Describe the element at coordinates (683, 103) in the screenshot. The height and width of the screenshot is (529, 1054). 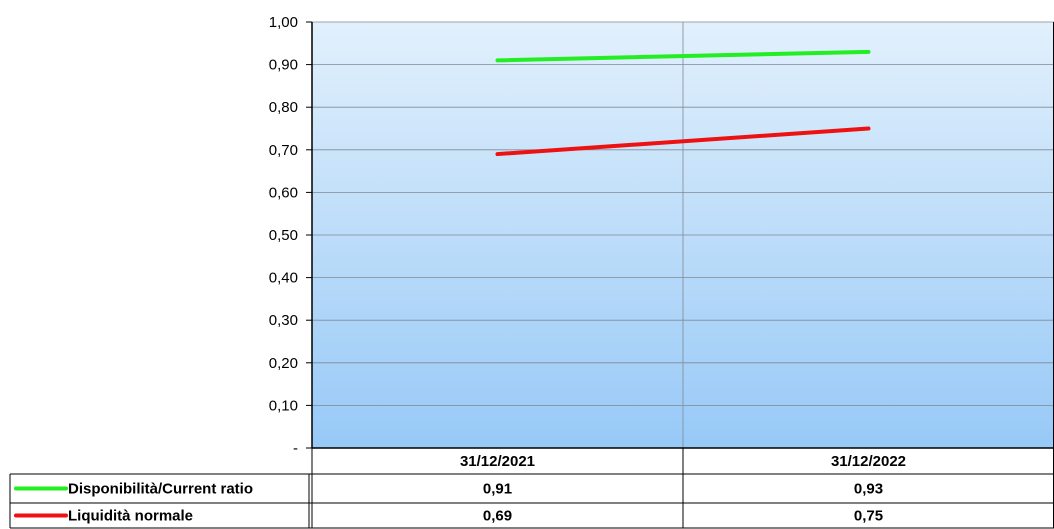
I see `series-lines` at that location.